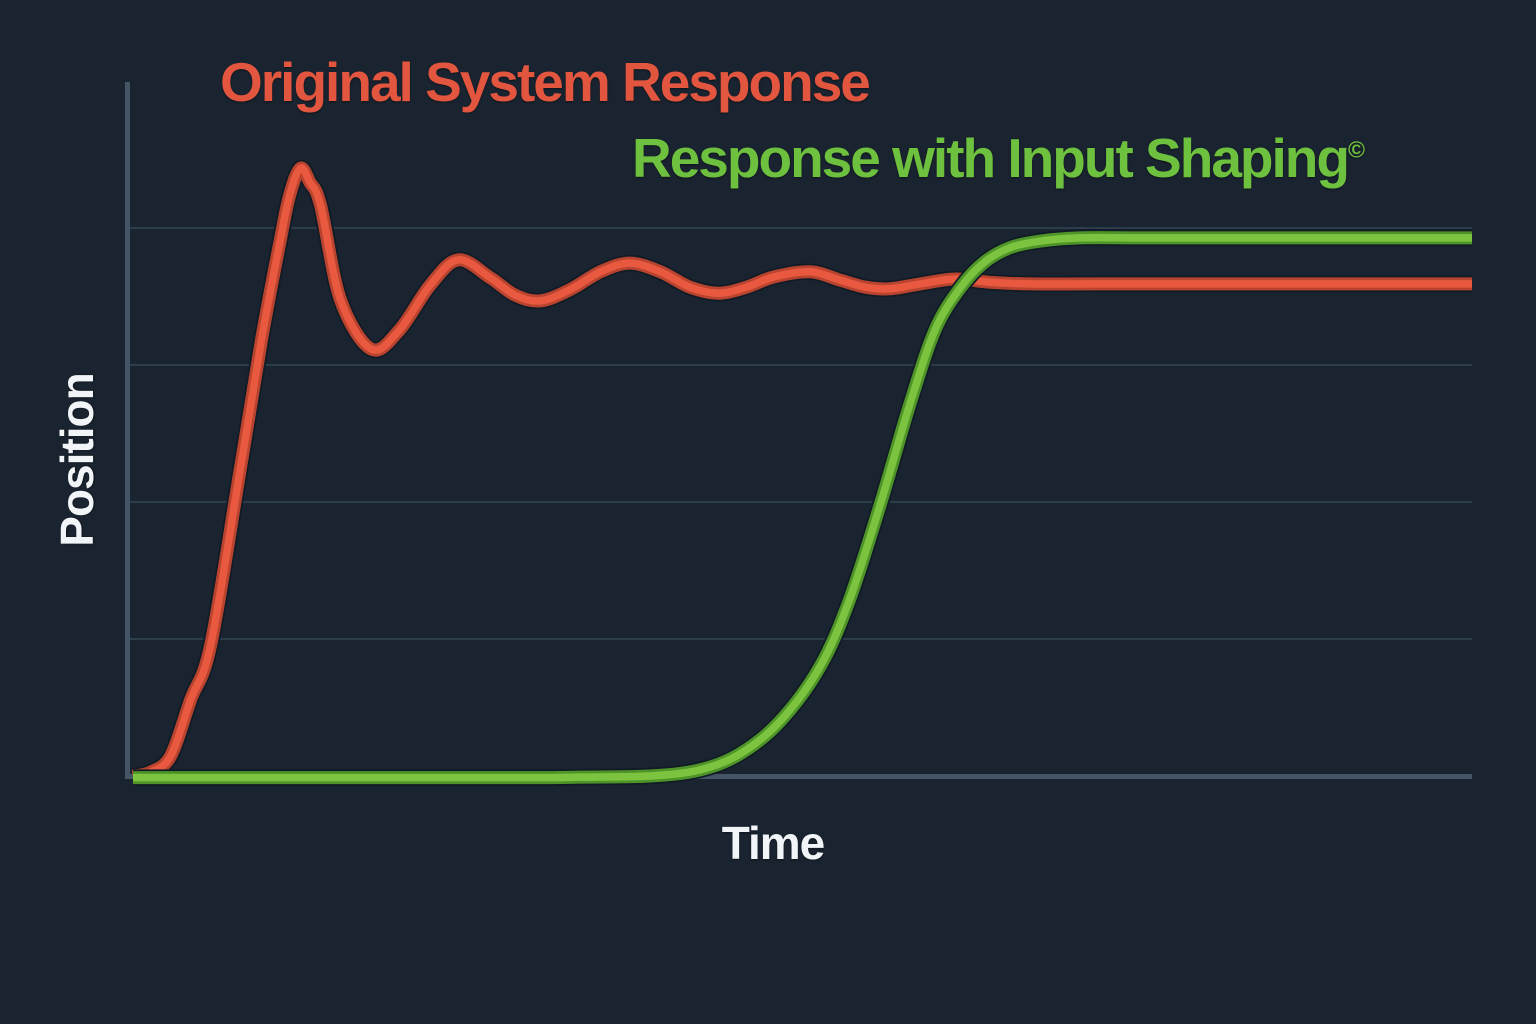 This screenshot has height=1024, width=1536. I want to click on copyright-superscript: ©, so click(1357, 149).